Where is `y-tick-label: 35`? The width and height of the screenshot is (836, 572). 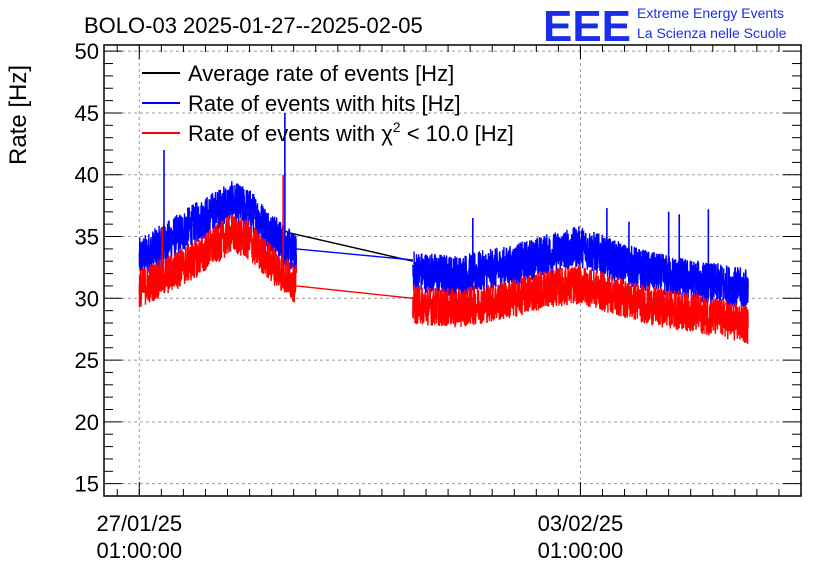
y-tick-label: 35 is located at coordinates (87, 237).